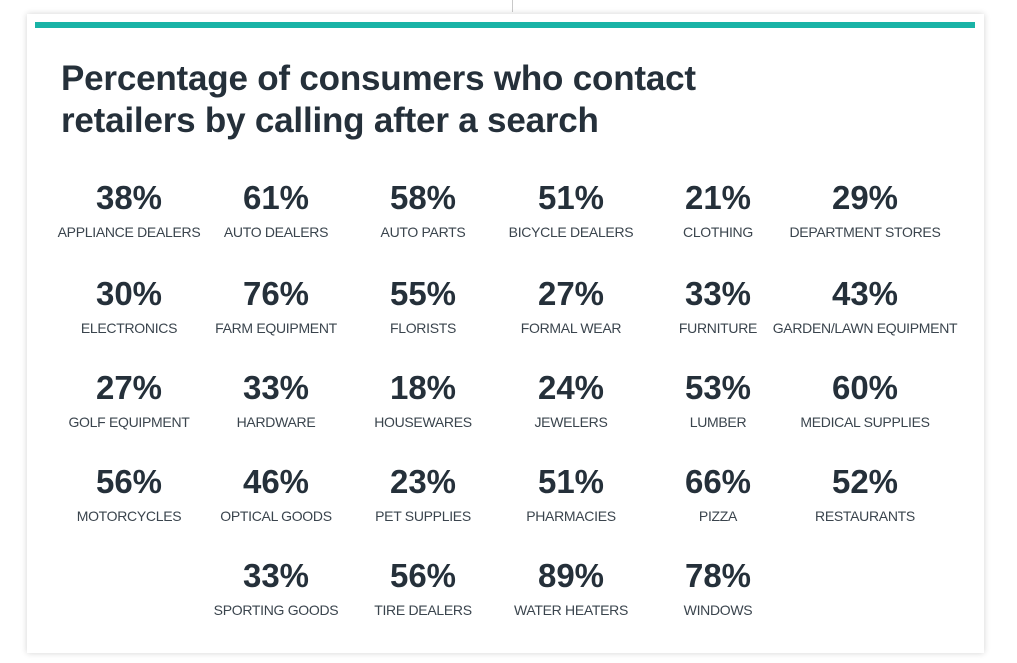 The width and height of the screenshot is (1017, 663). Describe the element at coordinates (865, 516) in the screenshot. I see `stat-label: RESTAURANTS` at that location.